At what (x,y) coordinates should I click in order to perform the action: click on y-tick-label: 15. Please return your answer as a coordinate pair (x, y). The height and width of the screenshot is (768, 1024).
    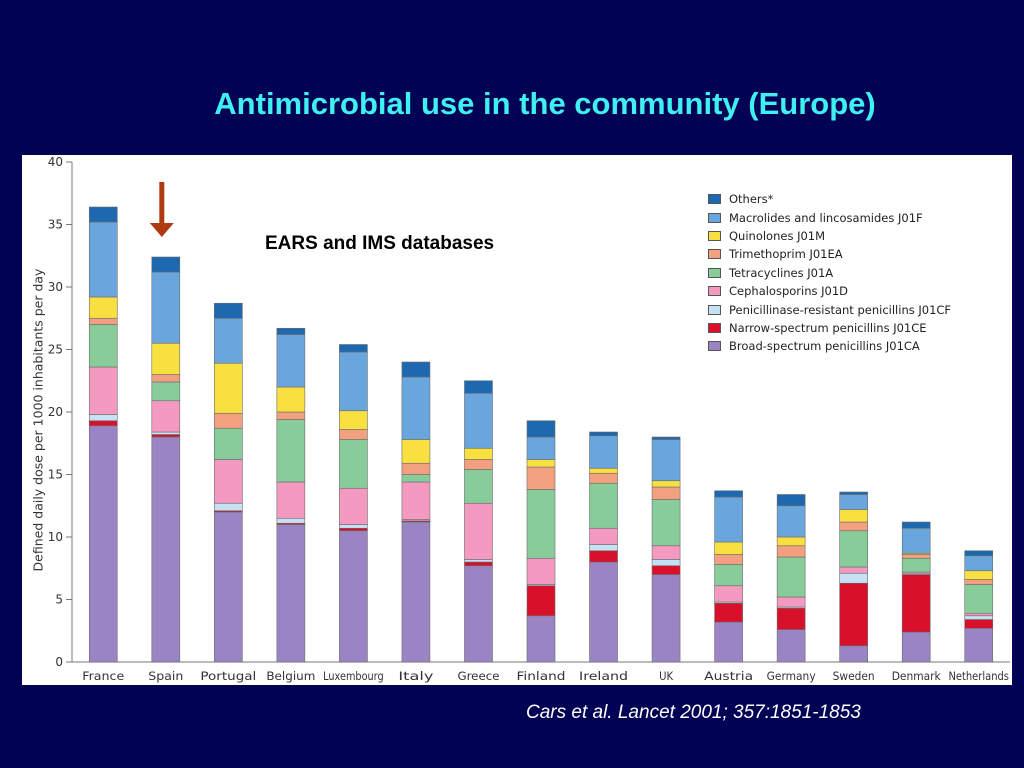
    Looking at the image, I should click on (55, 475).